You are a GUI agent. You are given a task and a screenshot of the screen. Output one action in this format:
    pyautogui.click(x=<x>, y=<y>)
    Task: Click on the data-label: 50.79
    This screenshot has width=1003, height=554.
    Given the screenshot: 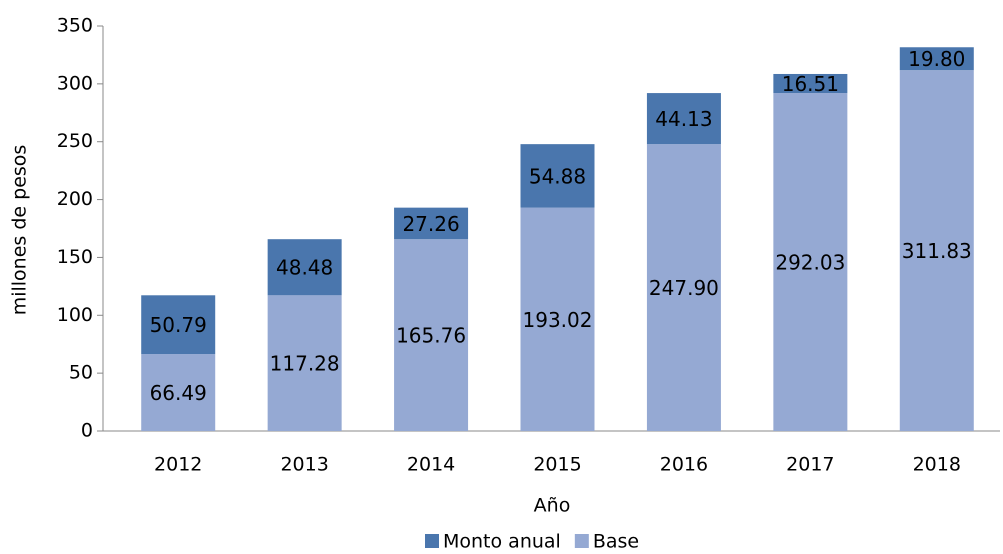 What is the action you would take?
    pyautogui.click(x=178, y=325)
    